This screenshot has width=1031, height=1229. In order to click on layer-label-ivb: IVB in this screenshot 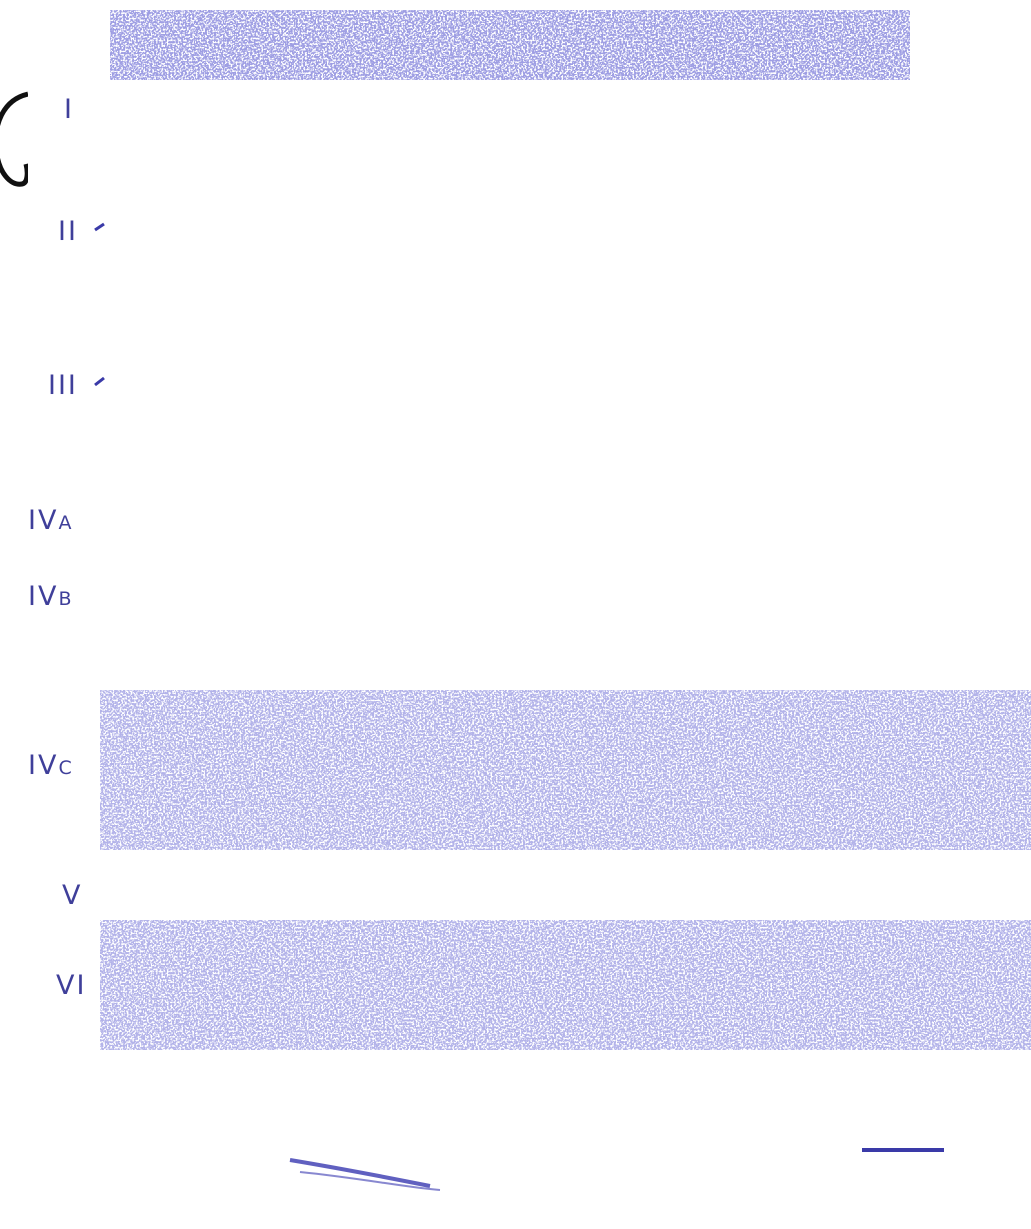, I will do `click(49, 596)`.